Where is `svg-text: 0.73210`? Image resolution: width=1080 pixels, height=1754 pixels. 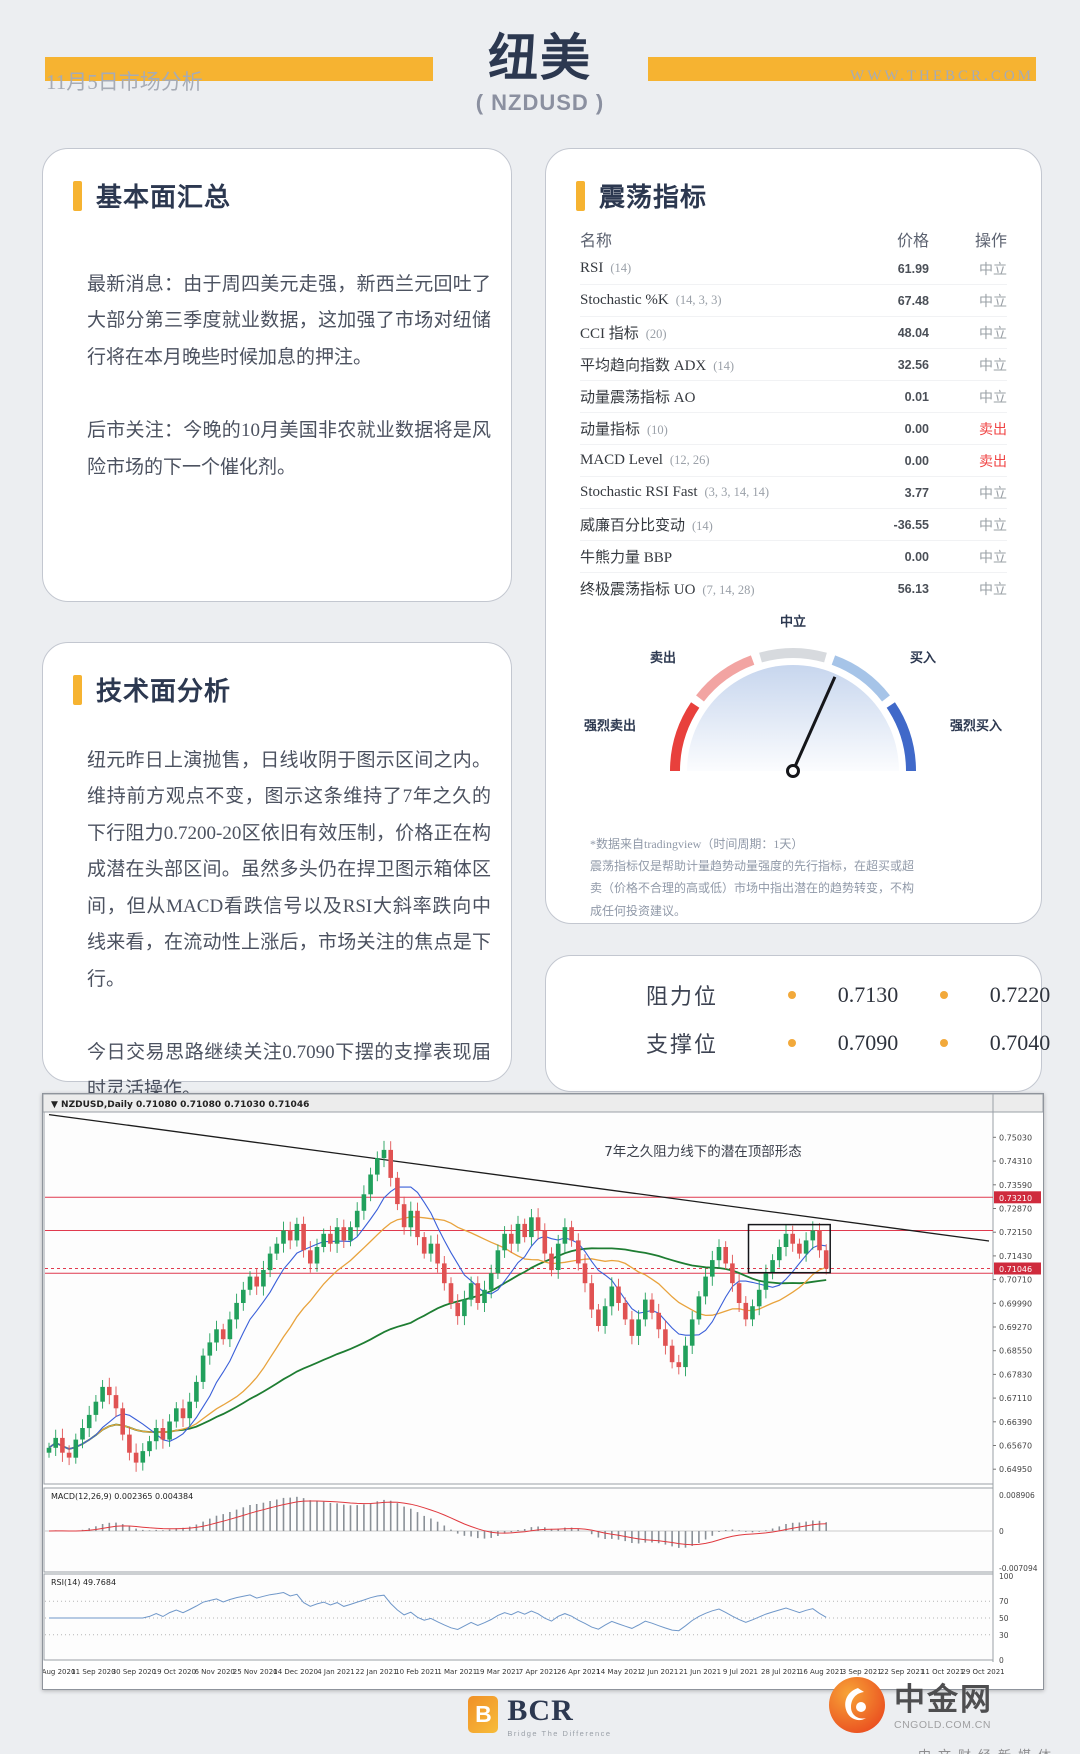
svg-text: 0.73210 is located at coordinates (1015, 1198).